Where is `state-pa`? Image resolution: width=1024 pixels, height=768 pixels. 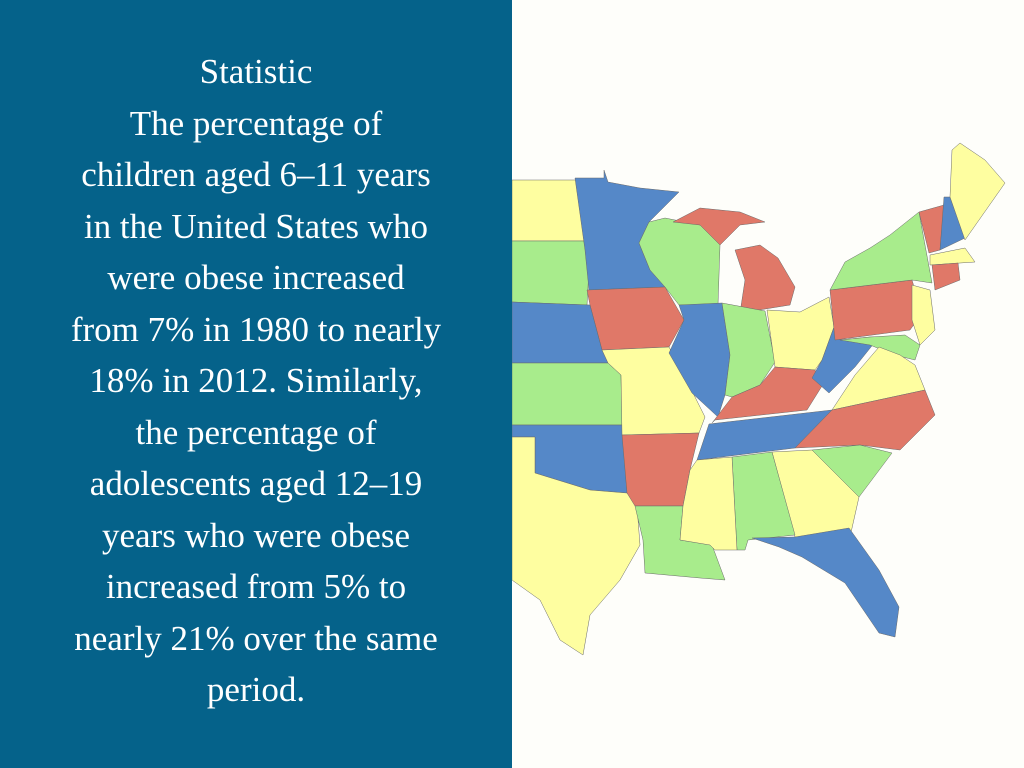
state-pa is located at coordinates (876, 310).